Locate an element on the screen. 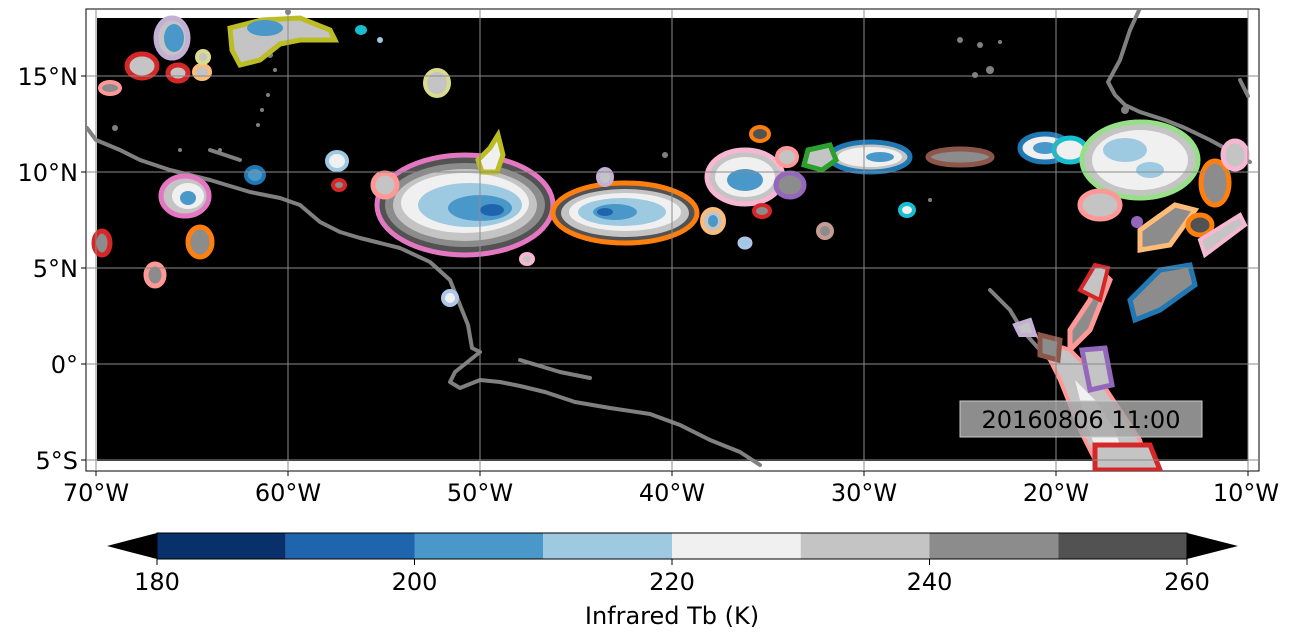 This screenshot has width=1297, height=640. timestamp-text: 20160806 11:00 is located at coordinates (1081, 420).